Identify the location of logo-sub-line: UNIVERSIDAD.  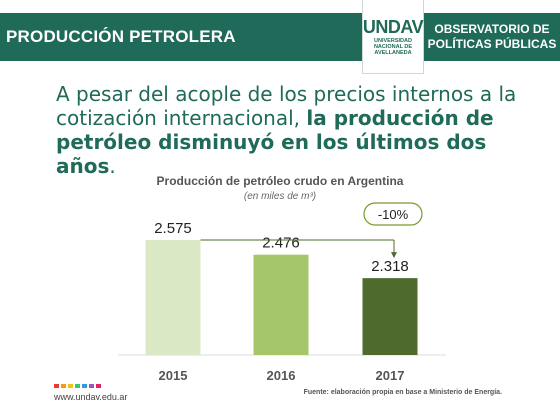
(393, 40).